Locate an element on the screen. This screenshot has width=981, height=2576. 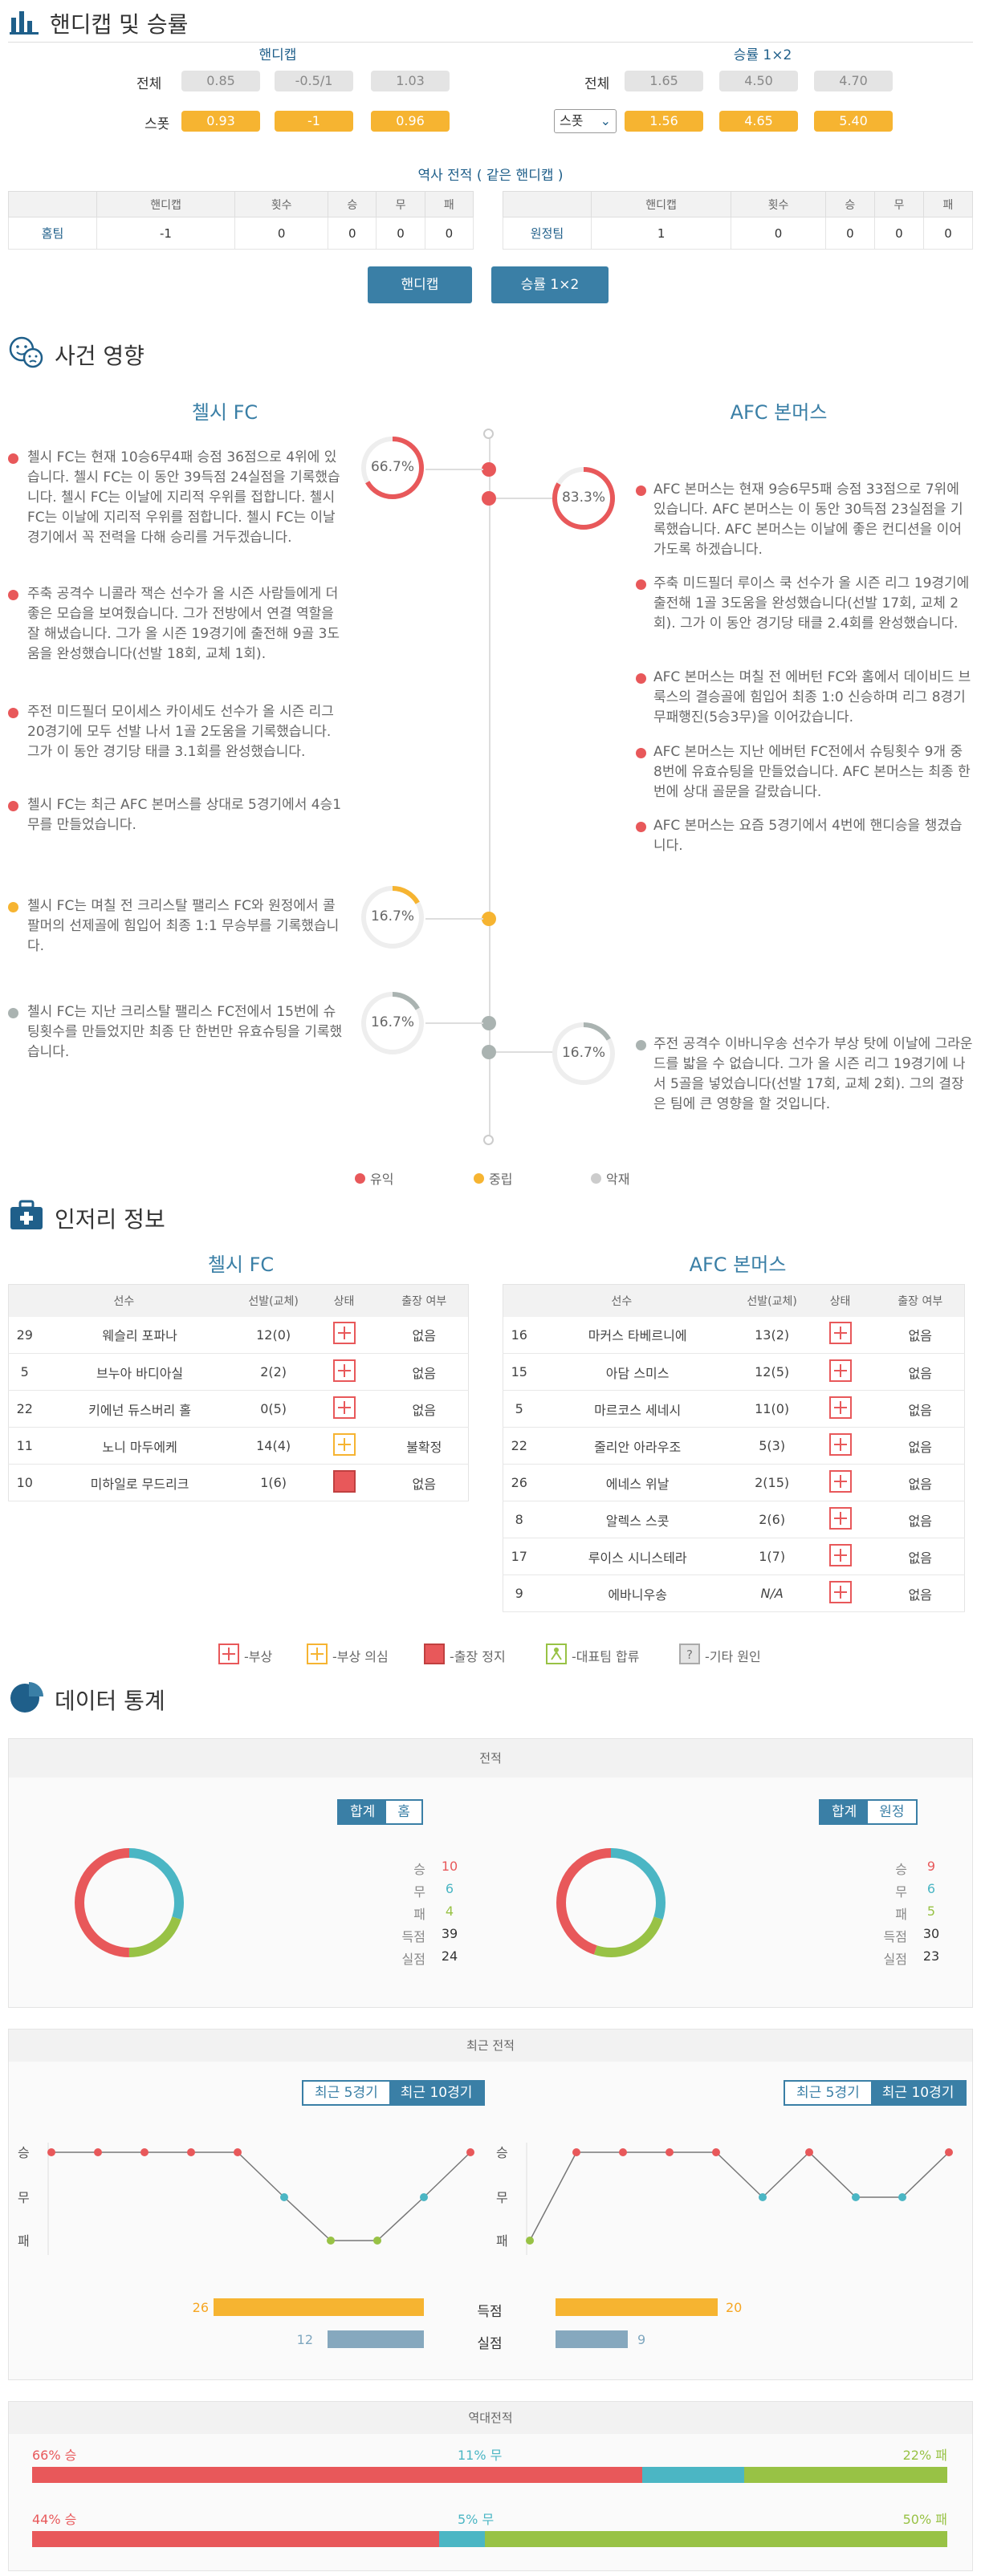
blank-header is located at coordinates (52, 204).